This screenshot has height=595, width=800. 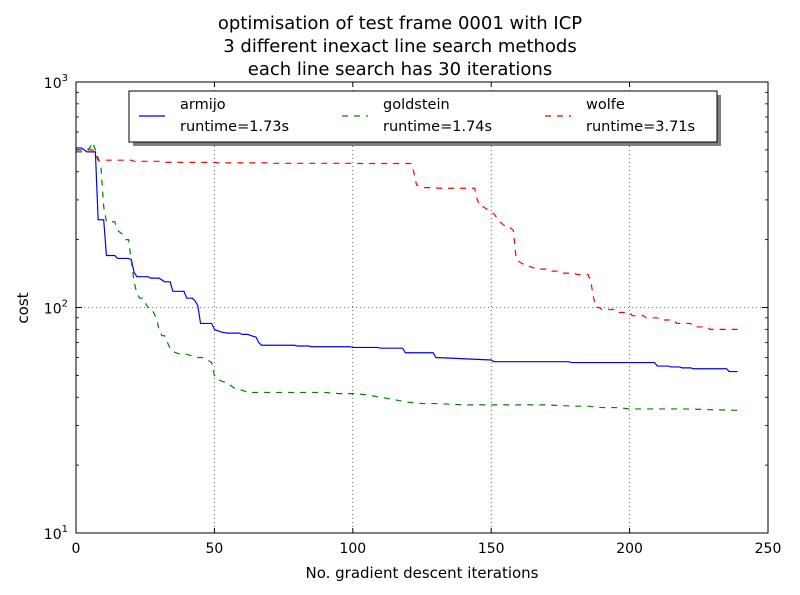 I want to click on y-axis-label: cost, so click(x=23, y=307).